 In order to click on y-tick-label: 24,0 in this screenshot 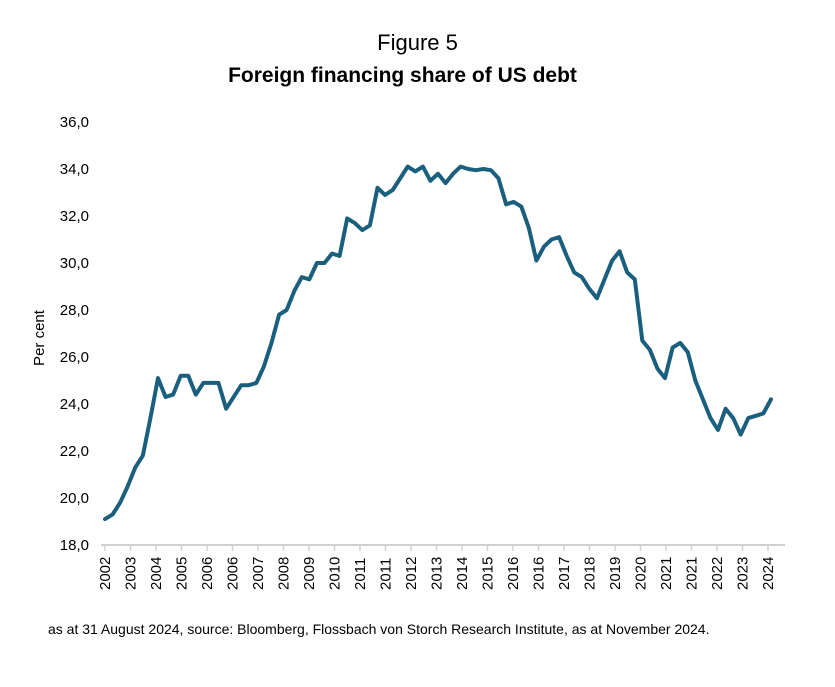, I will do `click(74, 404)`.